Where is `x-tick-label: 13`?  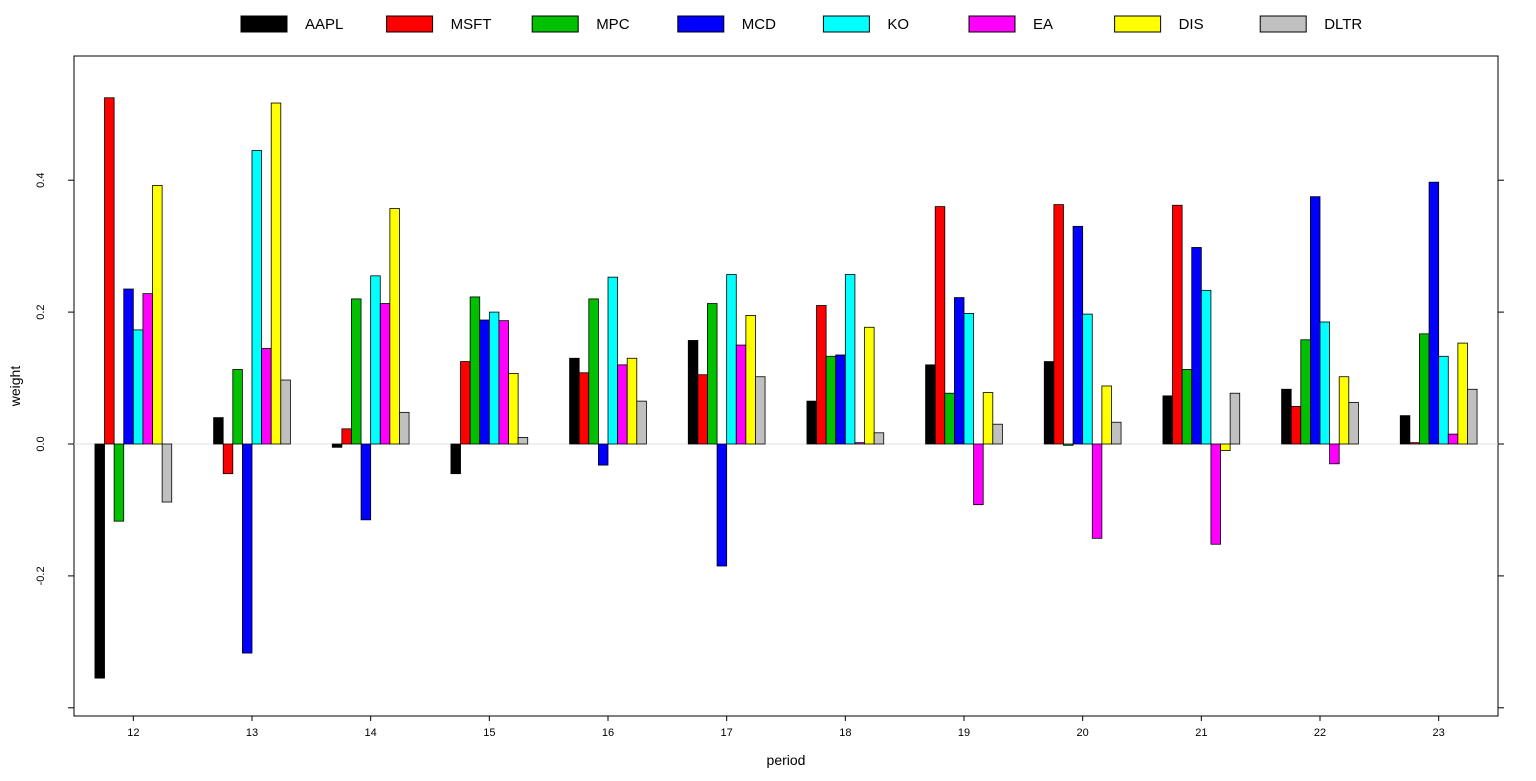
x-tick-label: 13 is located at coordinates (252, 733).